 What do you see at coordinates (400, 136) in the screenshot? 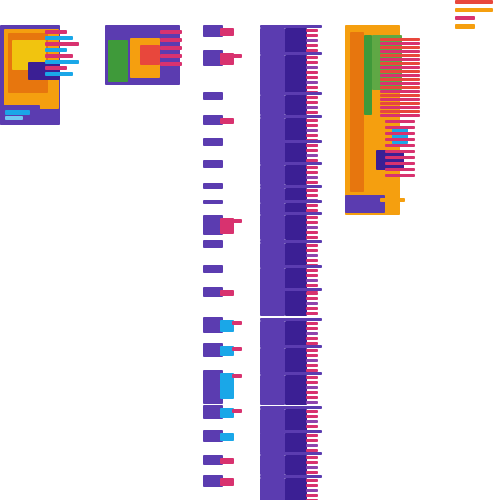
I see `blue-block` at bounding box center [400, 136].